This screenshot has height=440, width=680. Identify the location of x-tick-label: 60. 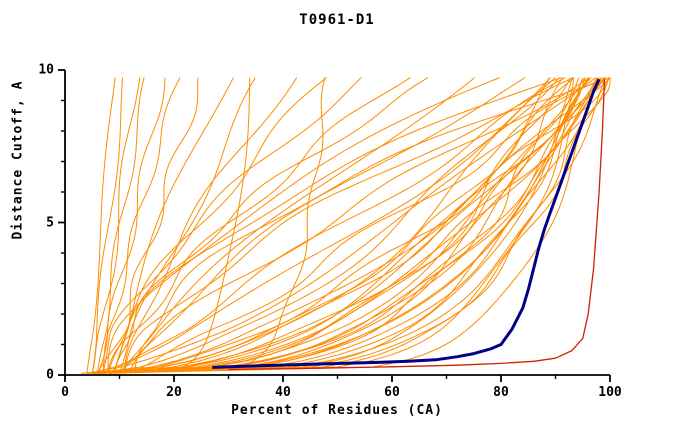
(392, 392).